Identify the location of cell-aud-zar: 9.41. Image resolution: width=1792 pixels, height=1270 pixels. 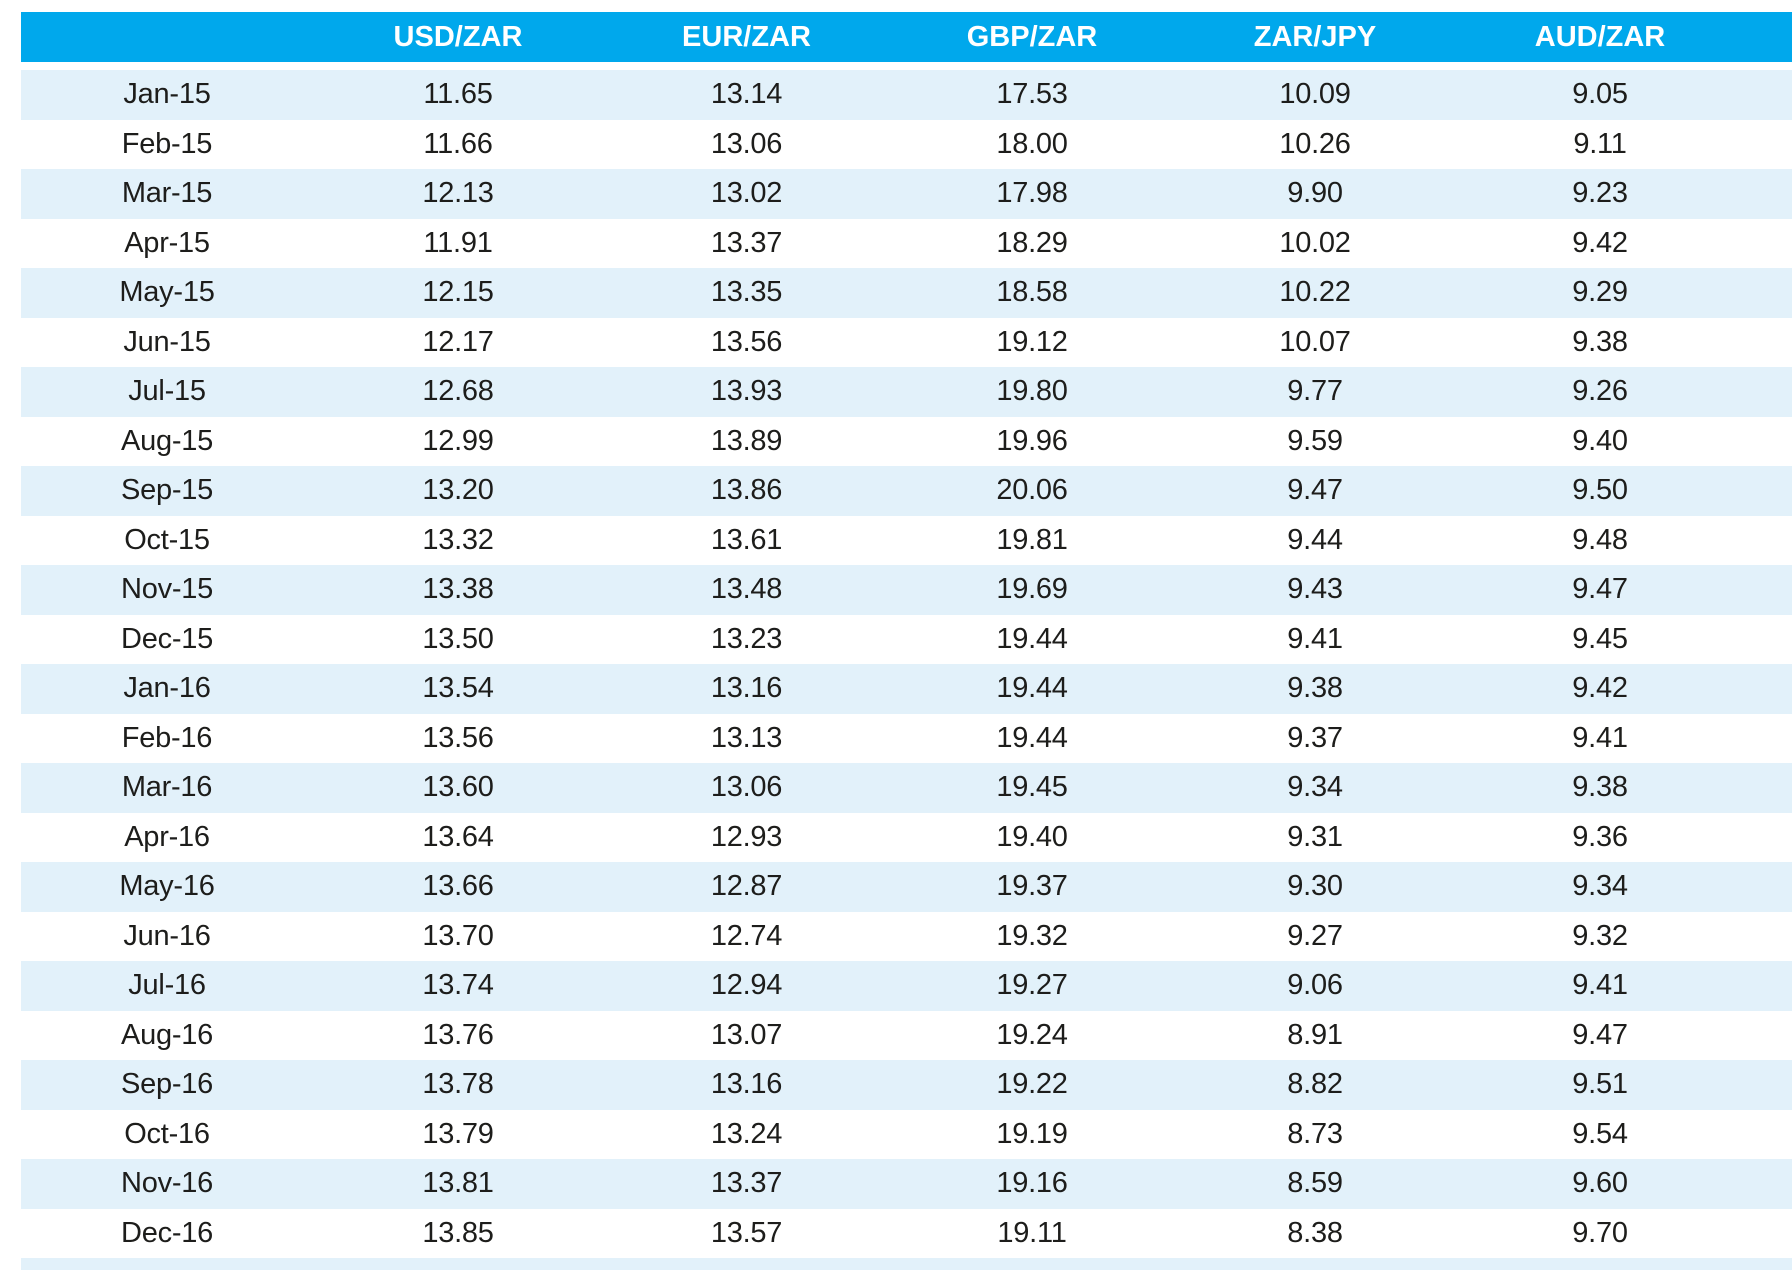
(1624, 986).